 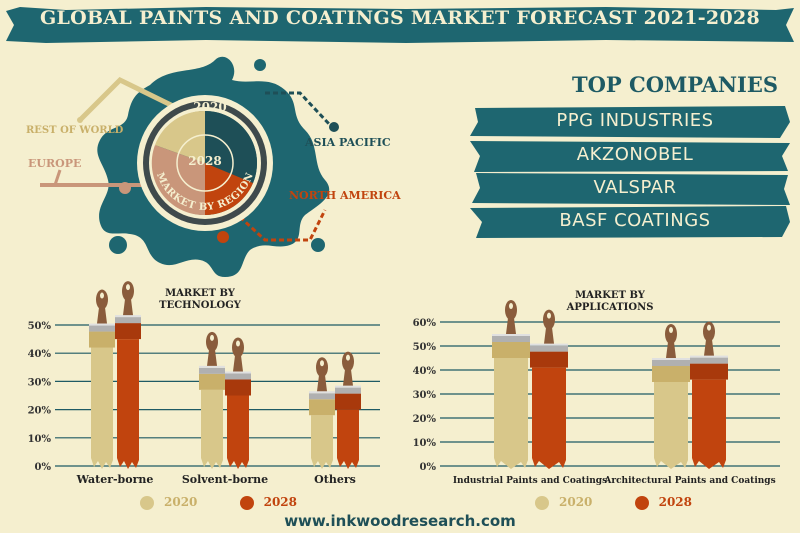 What do you see at coordinates (209, 107) in the screenshot?
I see `donut-label-2020: 2020` at bounding box center [209, 107].